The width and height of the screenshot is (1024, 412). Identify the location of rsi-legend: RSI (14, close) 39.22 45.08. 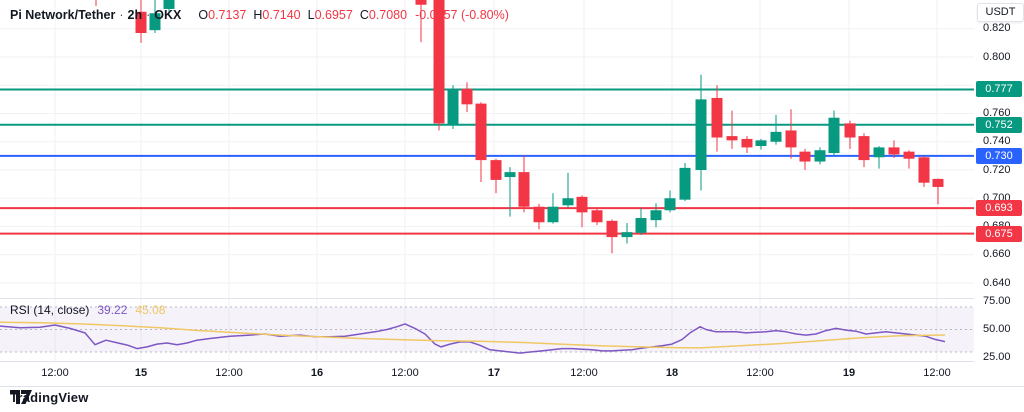
(87, 310).